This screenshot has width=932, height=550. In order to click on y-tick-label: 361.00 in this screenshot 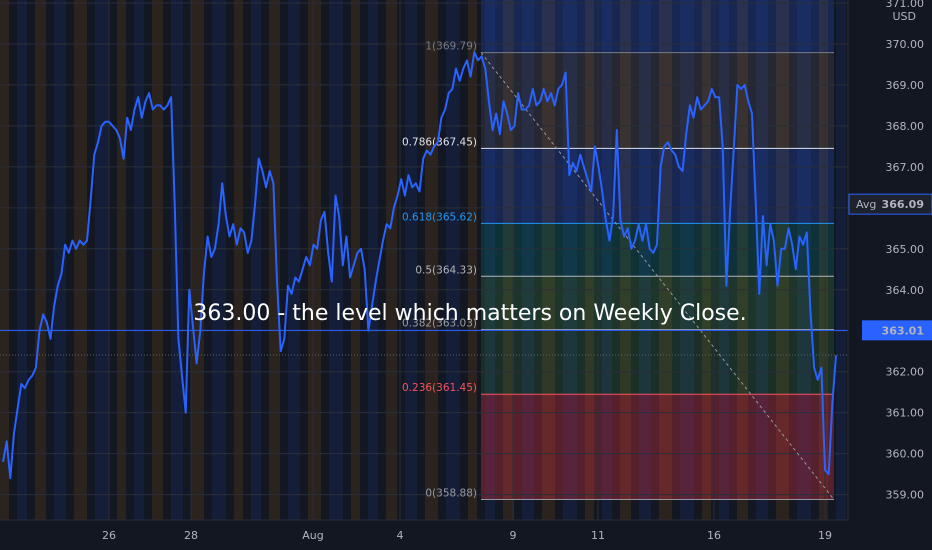, I will do `click(905, 413)`.